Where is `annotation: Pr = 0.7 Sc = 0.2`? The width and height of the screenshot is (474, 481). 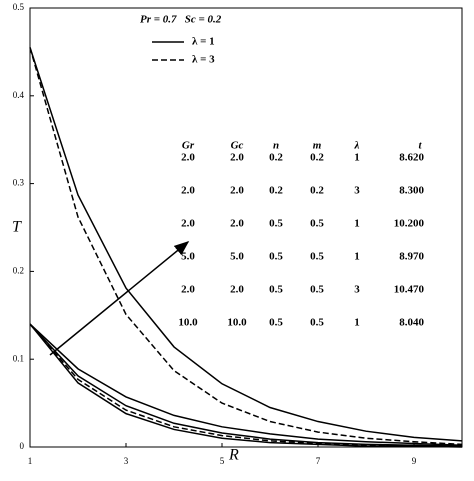
annotation: Pr = 0.7 Sc = 0.2 is located at coordinates (181, 20).